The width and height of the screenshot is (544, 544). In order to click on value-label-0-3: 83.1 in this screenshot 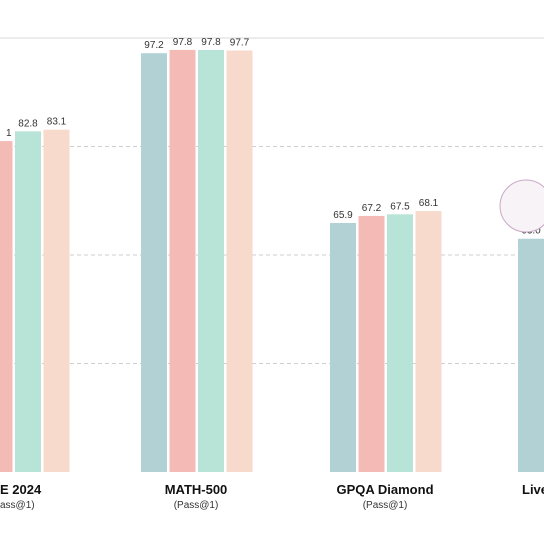, I will do `click(57, 122)`.